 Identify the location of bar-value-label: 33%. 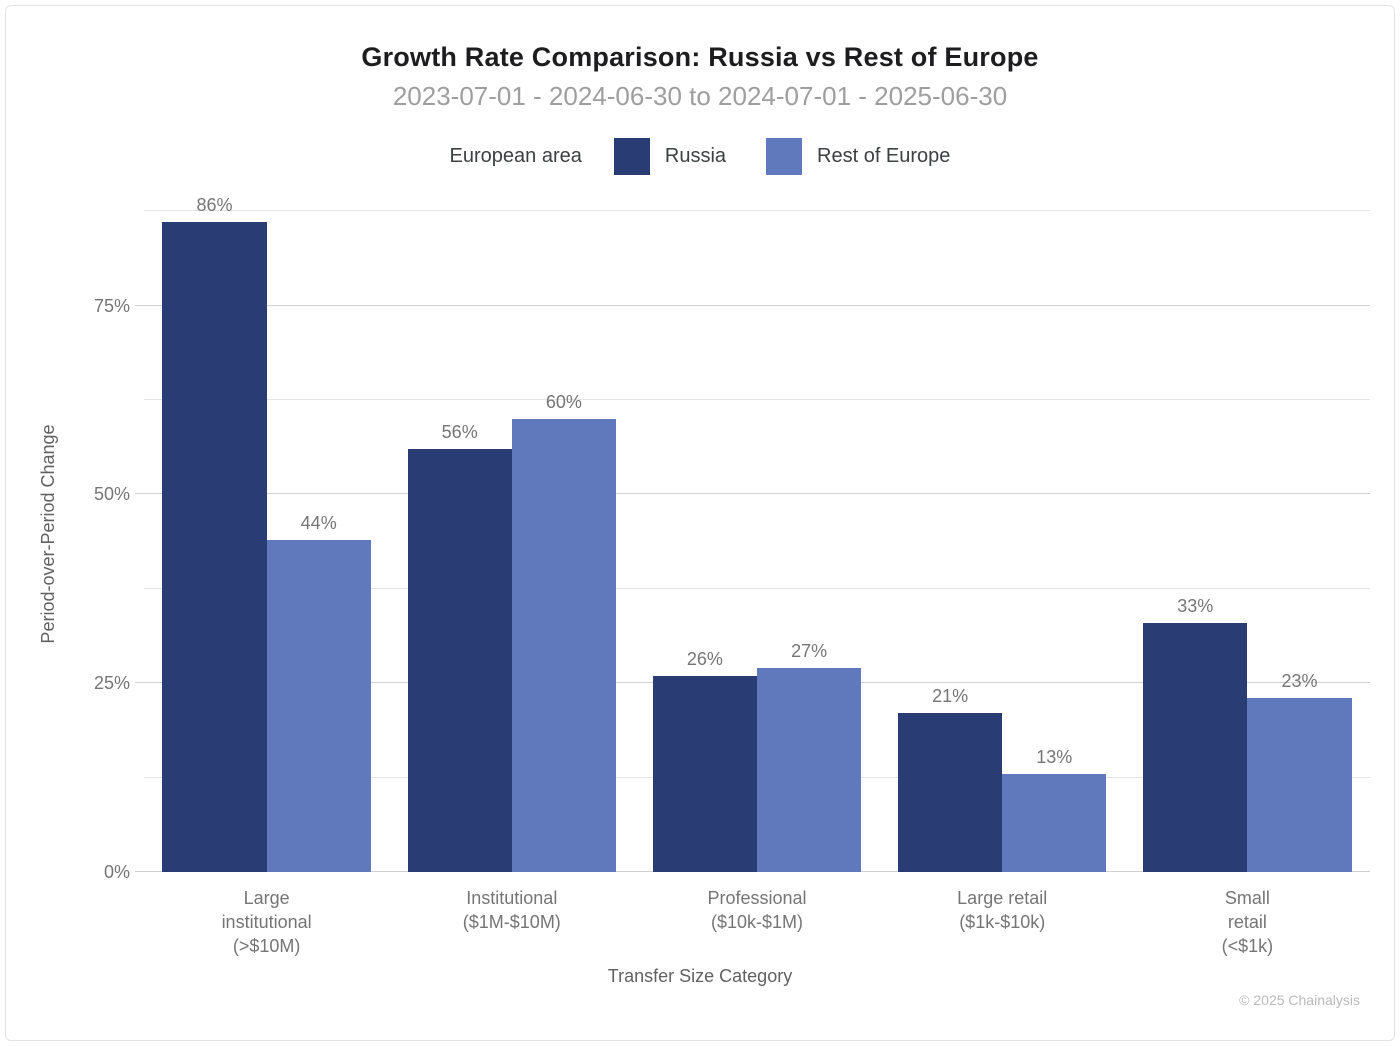
(1195, 606).